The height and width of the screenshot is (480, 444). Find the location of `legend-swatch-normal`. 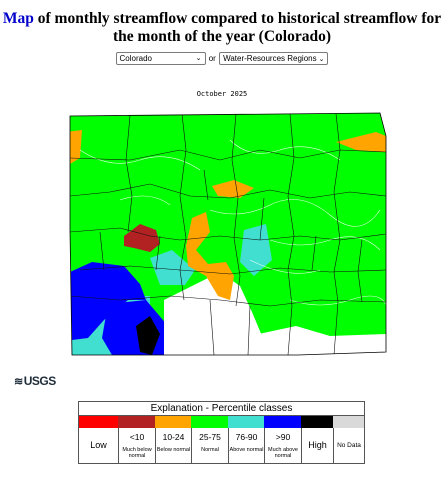

legend-swatch-normal is located at coordinates (209, 422).